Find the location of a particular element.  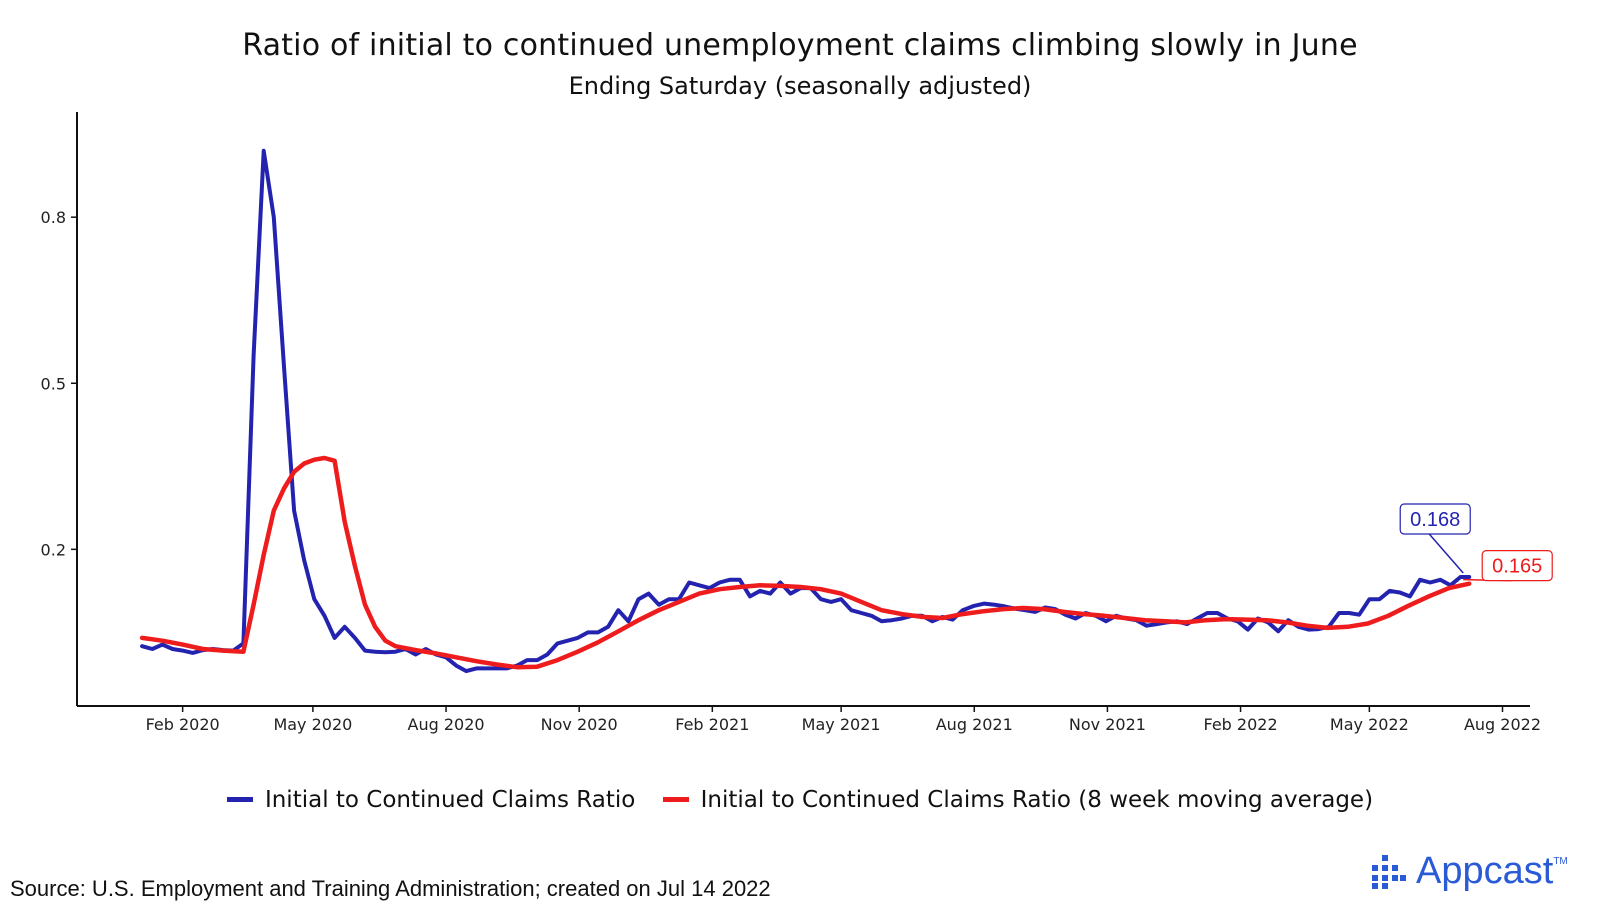

x-tick-label: Aug 2020 is located at coordinates (446, 724).